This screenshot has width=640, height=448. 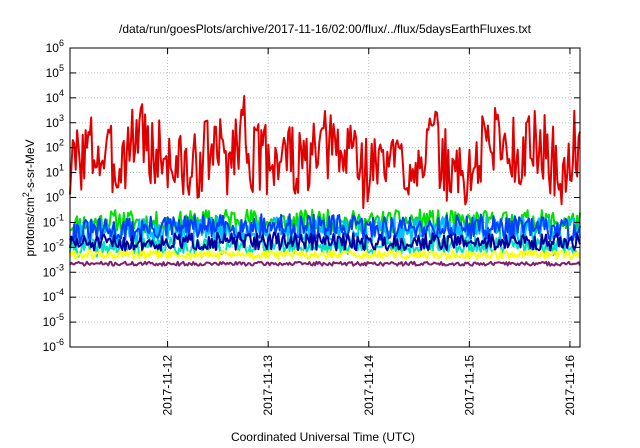 What do you see at coordinates (268, 385) in the screenshot?
I see `x-tick-label: 2017-11-13` at bounding box center [268, 385].